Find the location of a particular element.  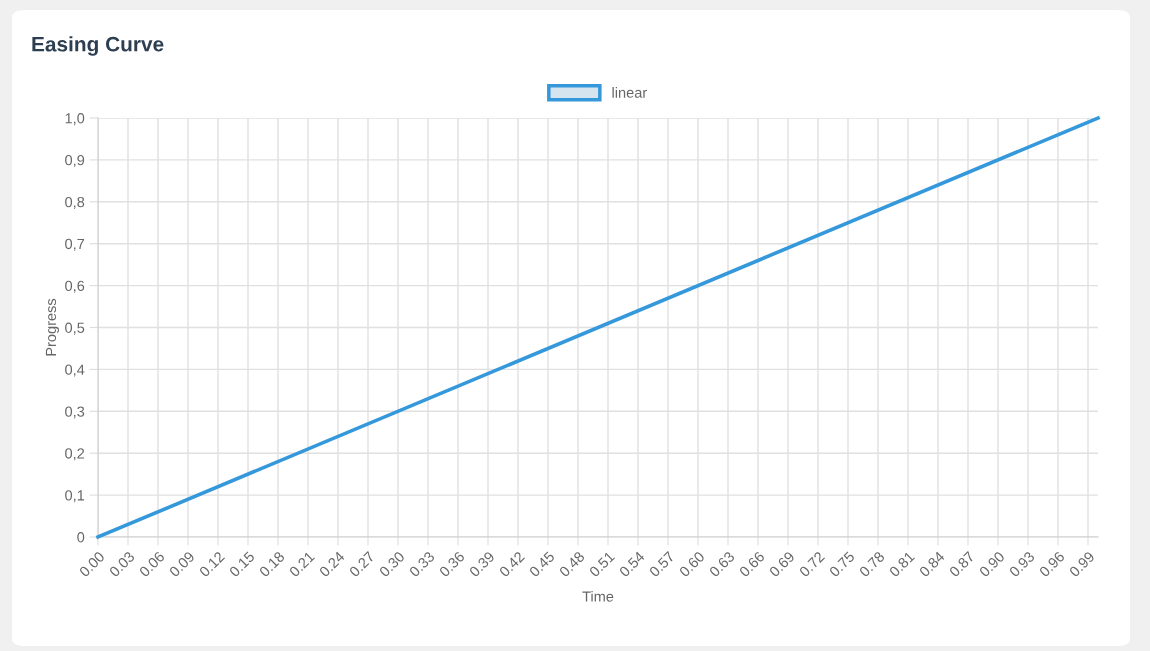

x-tick-label: 0.00 is located at coordinates (92, 564).